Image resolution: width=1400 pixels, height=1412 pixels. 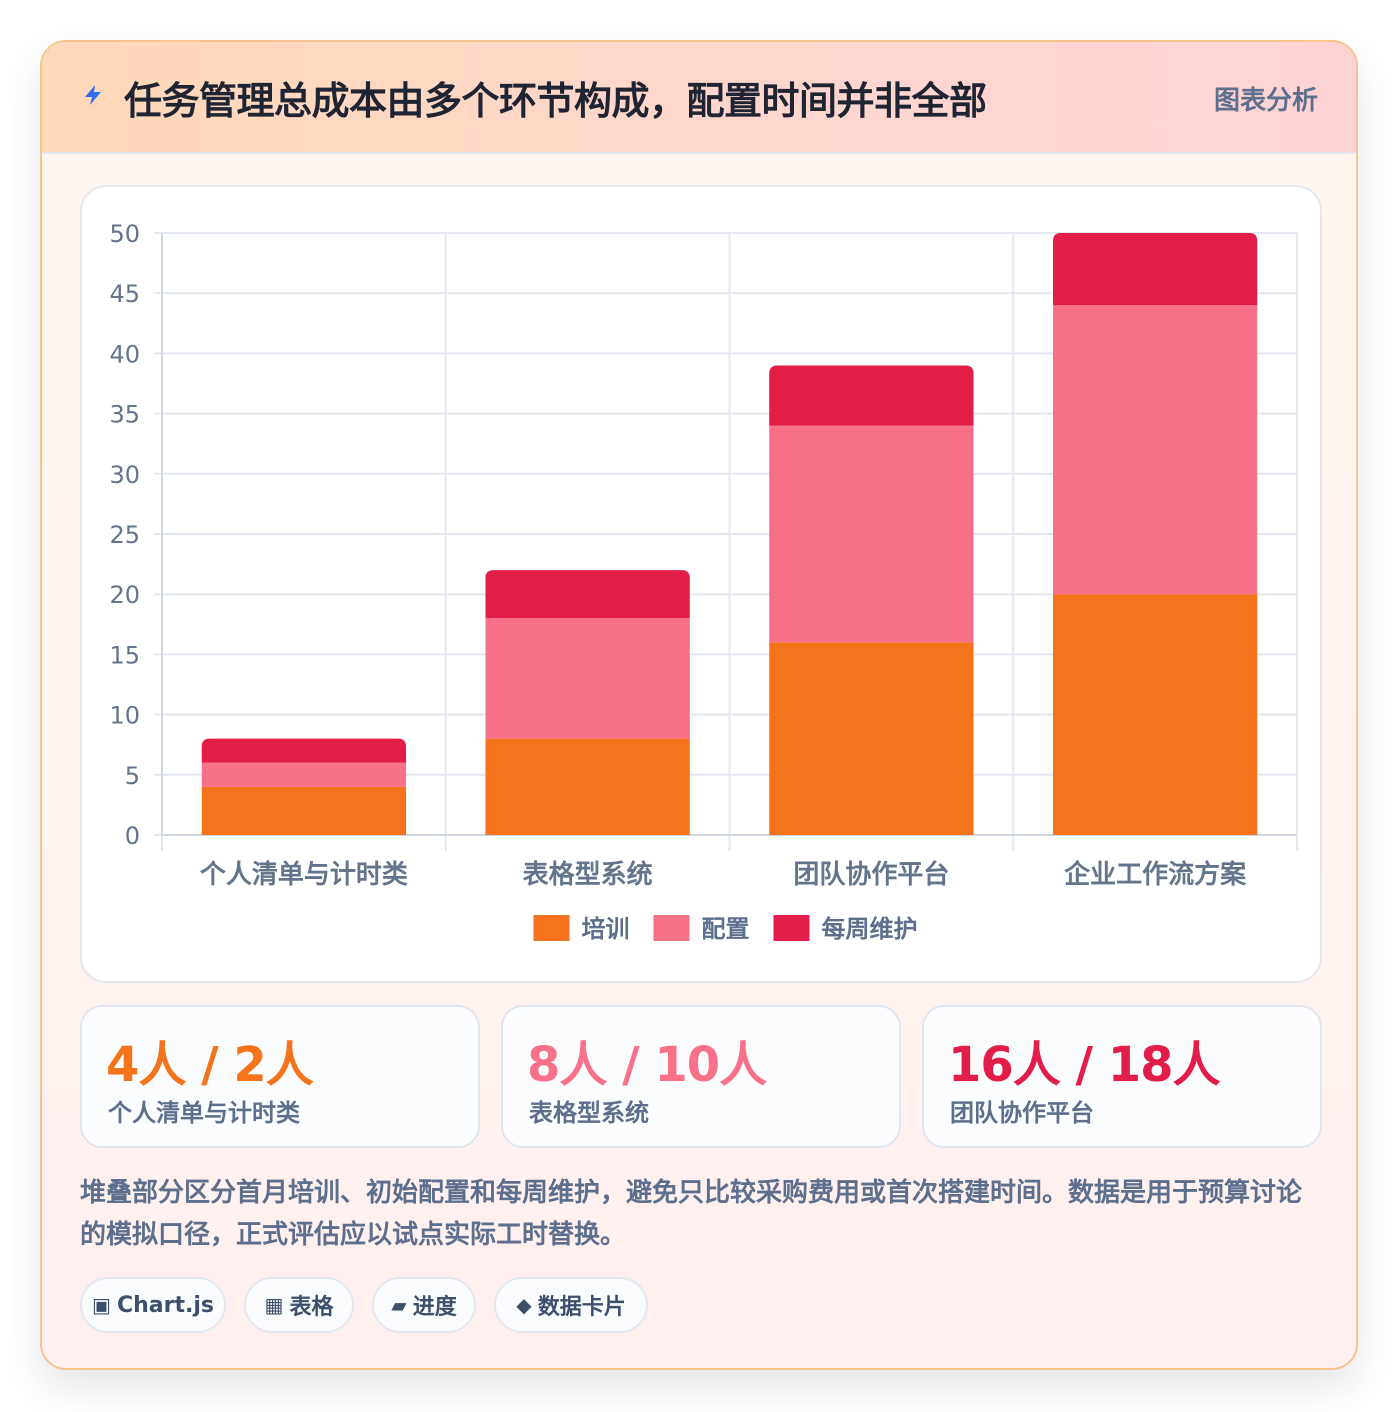 What do you see at coordinates (524, 1305) in the screenshot?
I see `diamond-icon: ◆` at bounding box center [524, 1305].